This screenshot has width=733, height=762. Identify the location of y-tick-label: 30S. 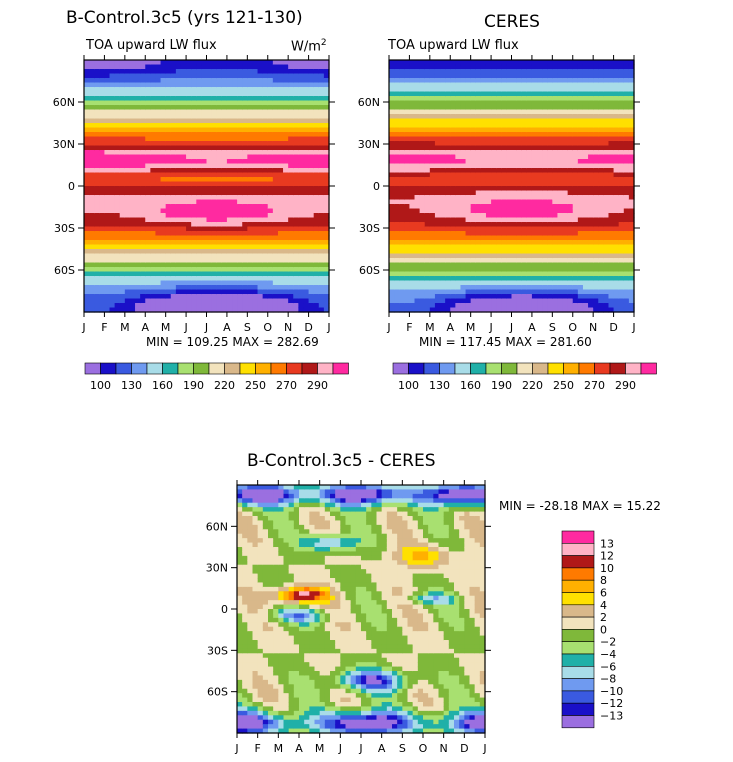
(64, 228).